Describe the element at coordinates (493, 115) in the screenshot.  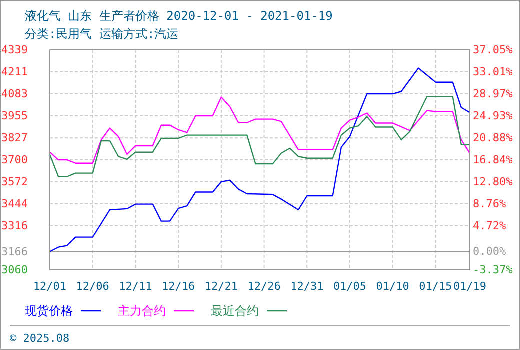
I see `y2-tick-label: 24.93%` at that location.